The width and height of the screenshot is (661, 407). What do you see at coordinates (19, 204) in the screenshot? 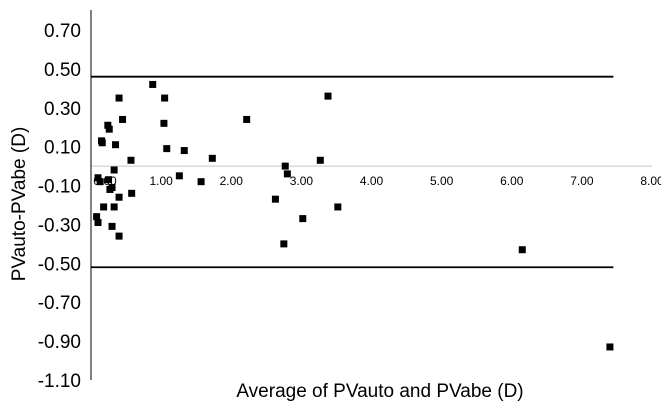
I see `y-axis-label: PVauto-PVabe (D)` at bounding box center [19, 204].